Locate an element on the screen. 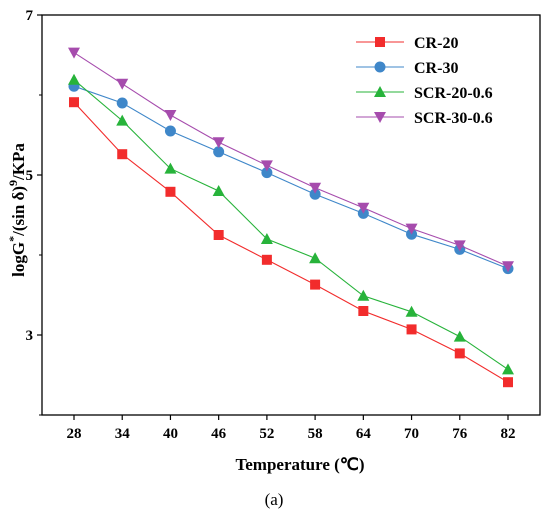 The height and width of the screenshot is (515, 550). legend: CR-20 CR-30 SCR-20-0.6 SCR-30-0.6 is located at coordinates (424, 81).